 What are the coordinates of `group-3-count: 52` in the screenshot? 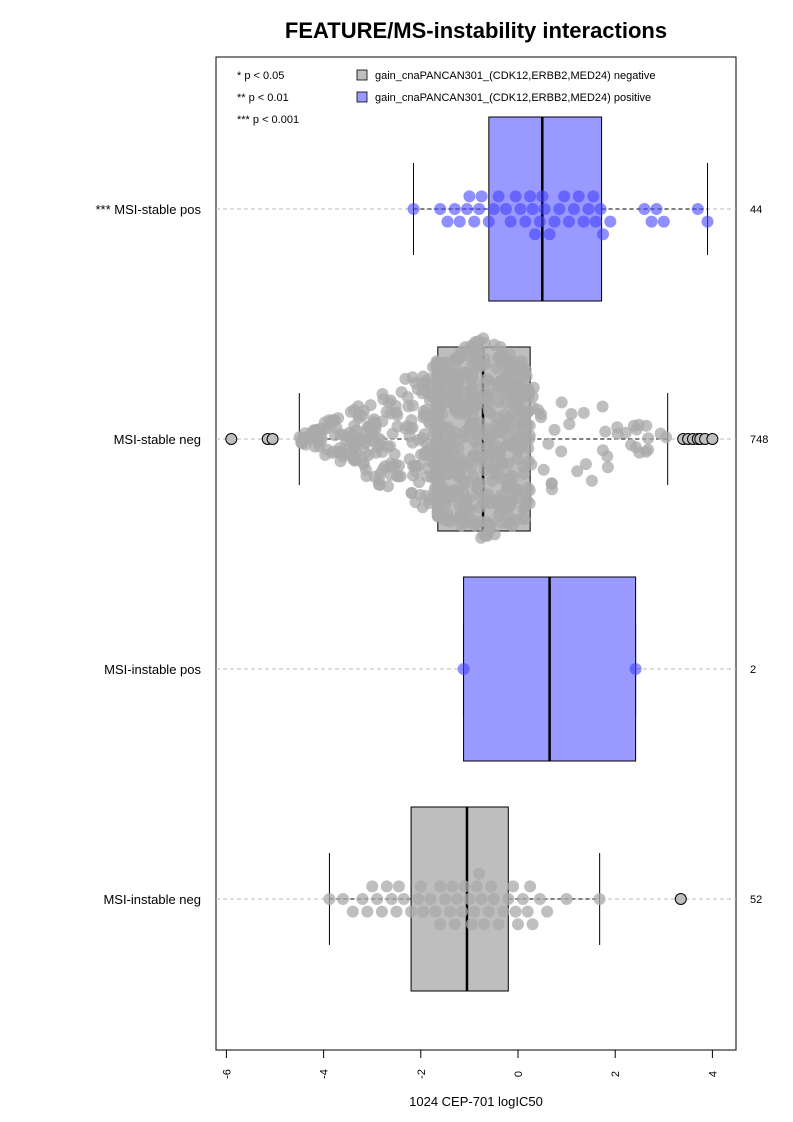 It's located at (756, 900).